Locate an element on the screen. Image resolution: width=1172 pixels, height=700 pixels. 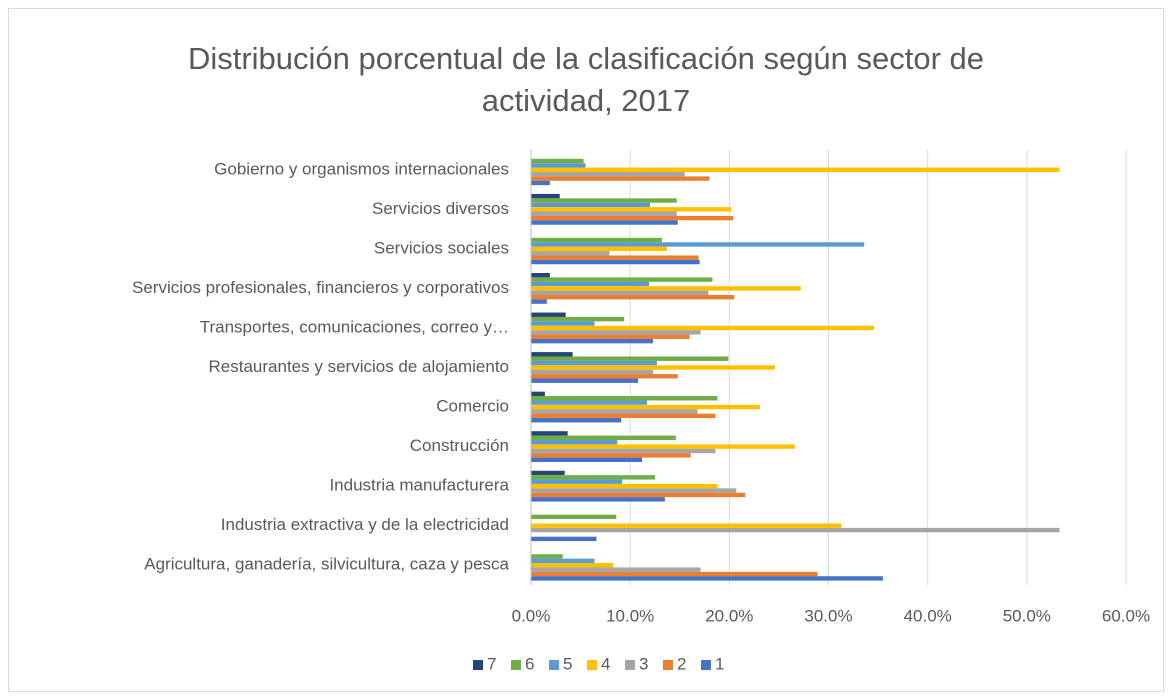
legend-label: 1 is located at coordinates (719, 663).